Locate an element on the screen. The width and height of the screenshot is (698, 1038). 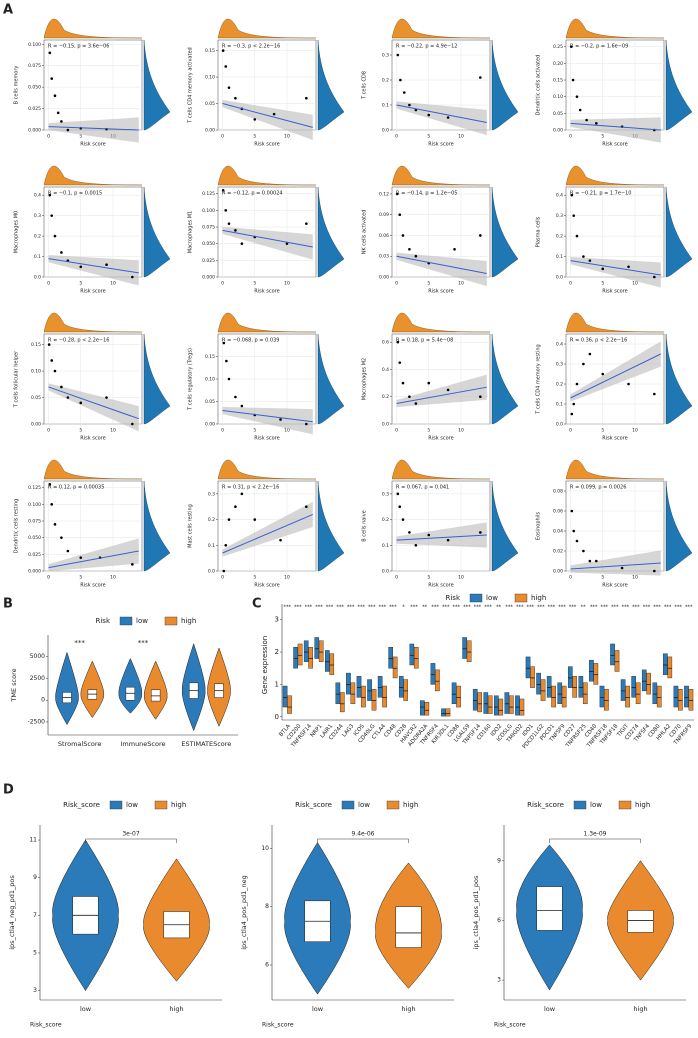
y-axis-label: B cells memory is located at coordinates (17, 85).